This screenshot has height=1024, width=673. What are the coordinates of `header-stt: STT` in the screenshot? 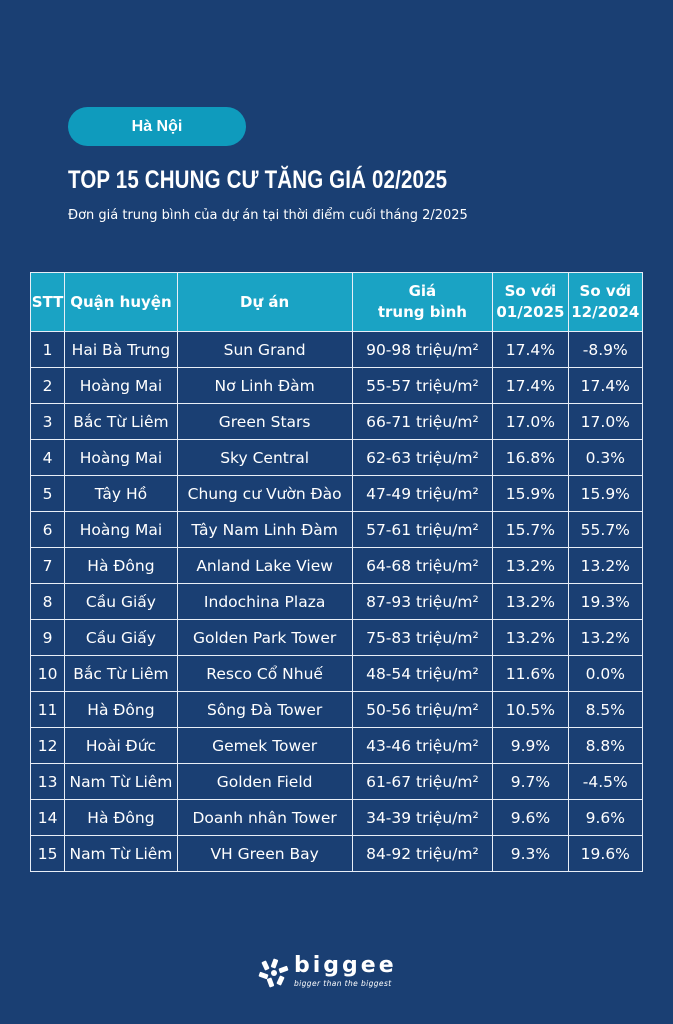 It's located at (47, 302).